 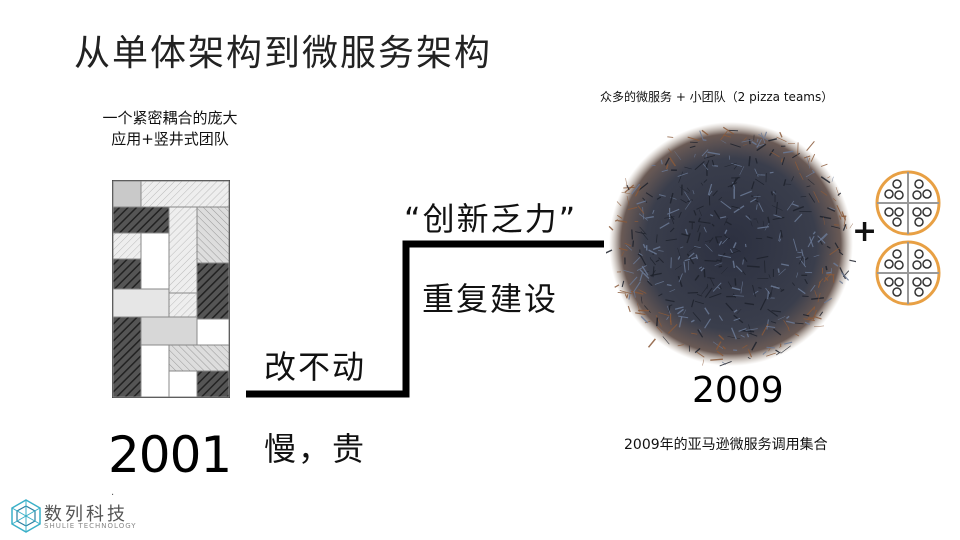 What do you see at coordinates (491, 219) in the screenshot?
I see `text-innovation-lacking: “创新乏力”` at bounding box center [491, 219].